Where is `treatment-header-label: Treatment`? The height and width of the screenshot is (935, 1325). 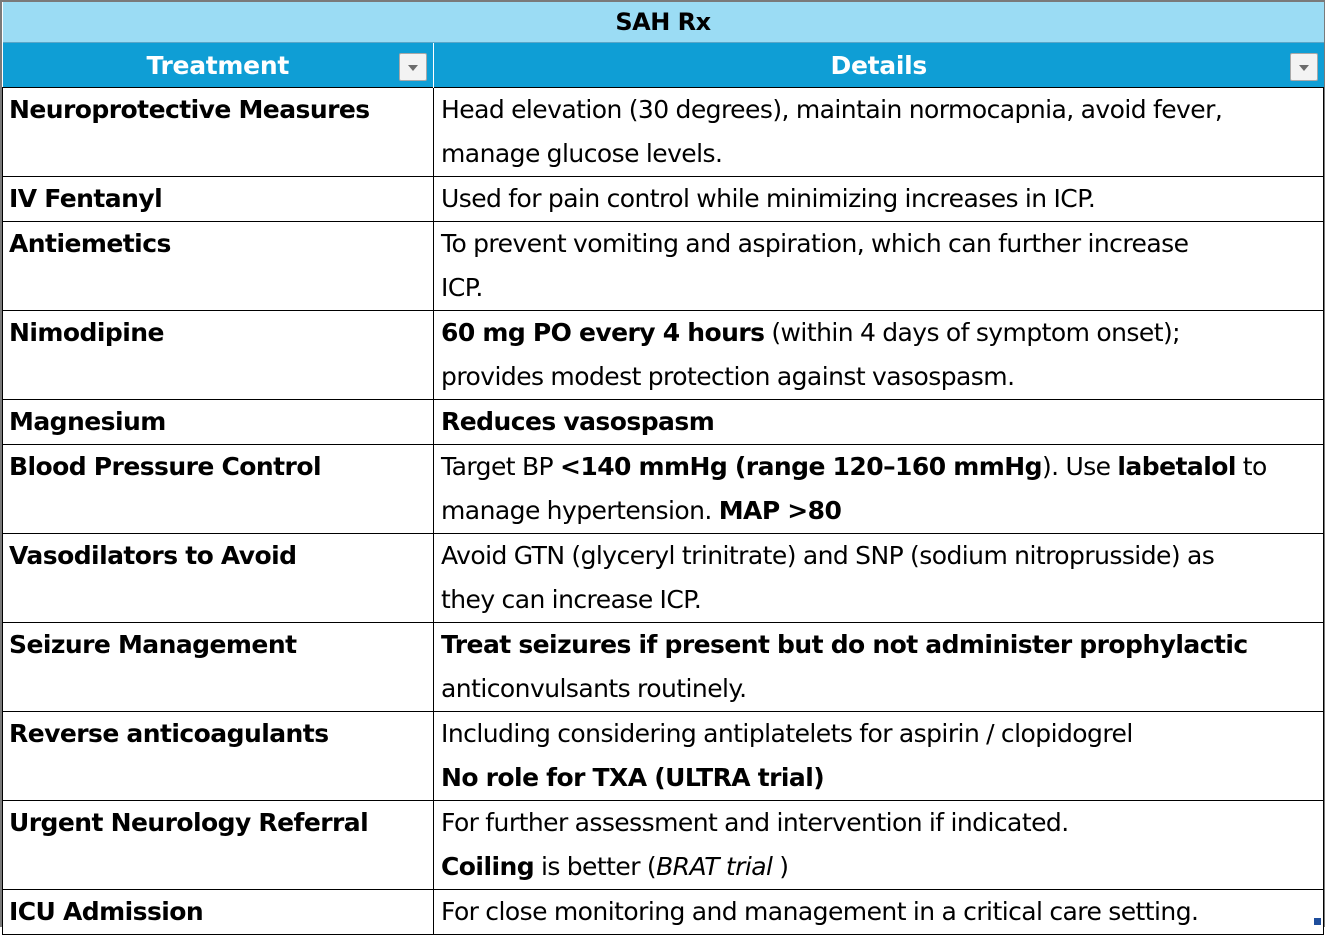
treatment-header-label: Treatment is located at coordinates (218, 65).